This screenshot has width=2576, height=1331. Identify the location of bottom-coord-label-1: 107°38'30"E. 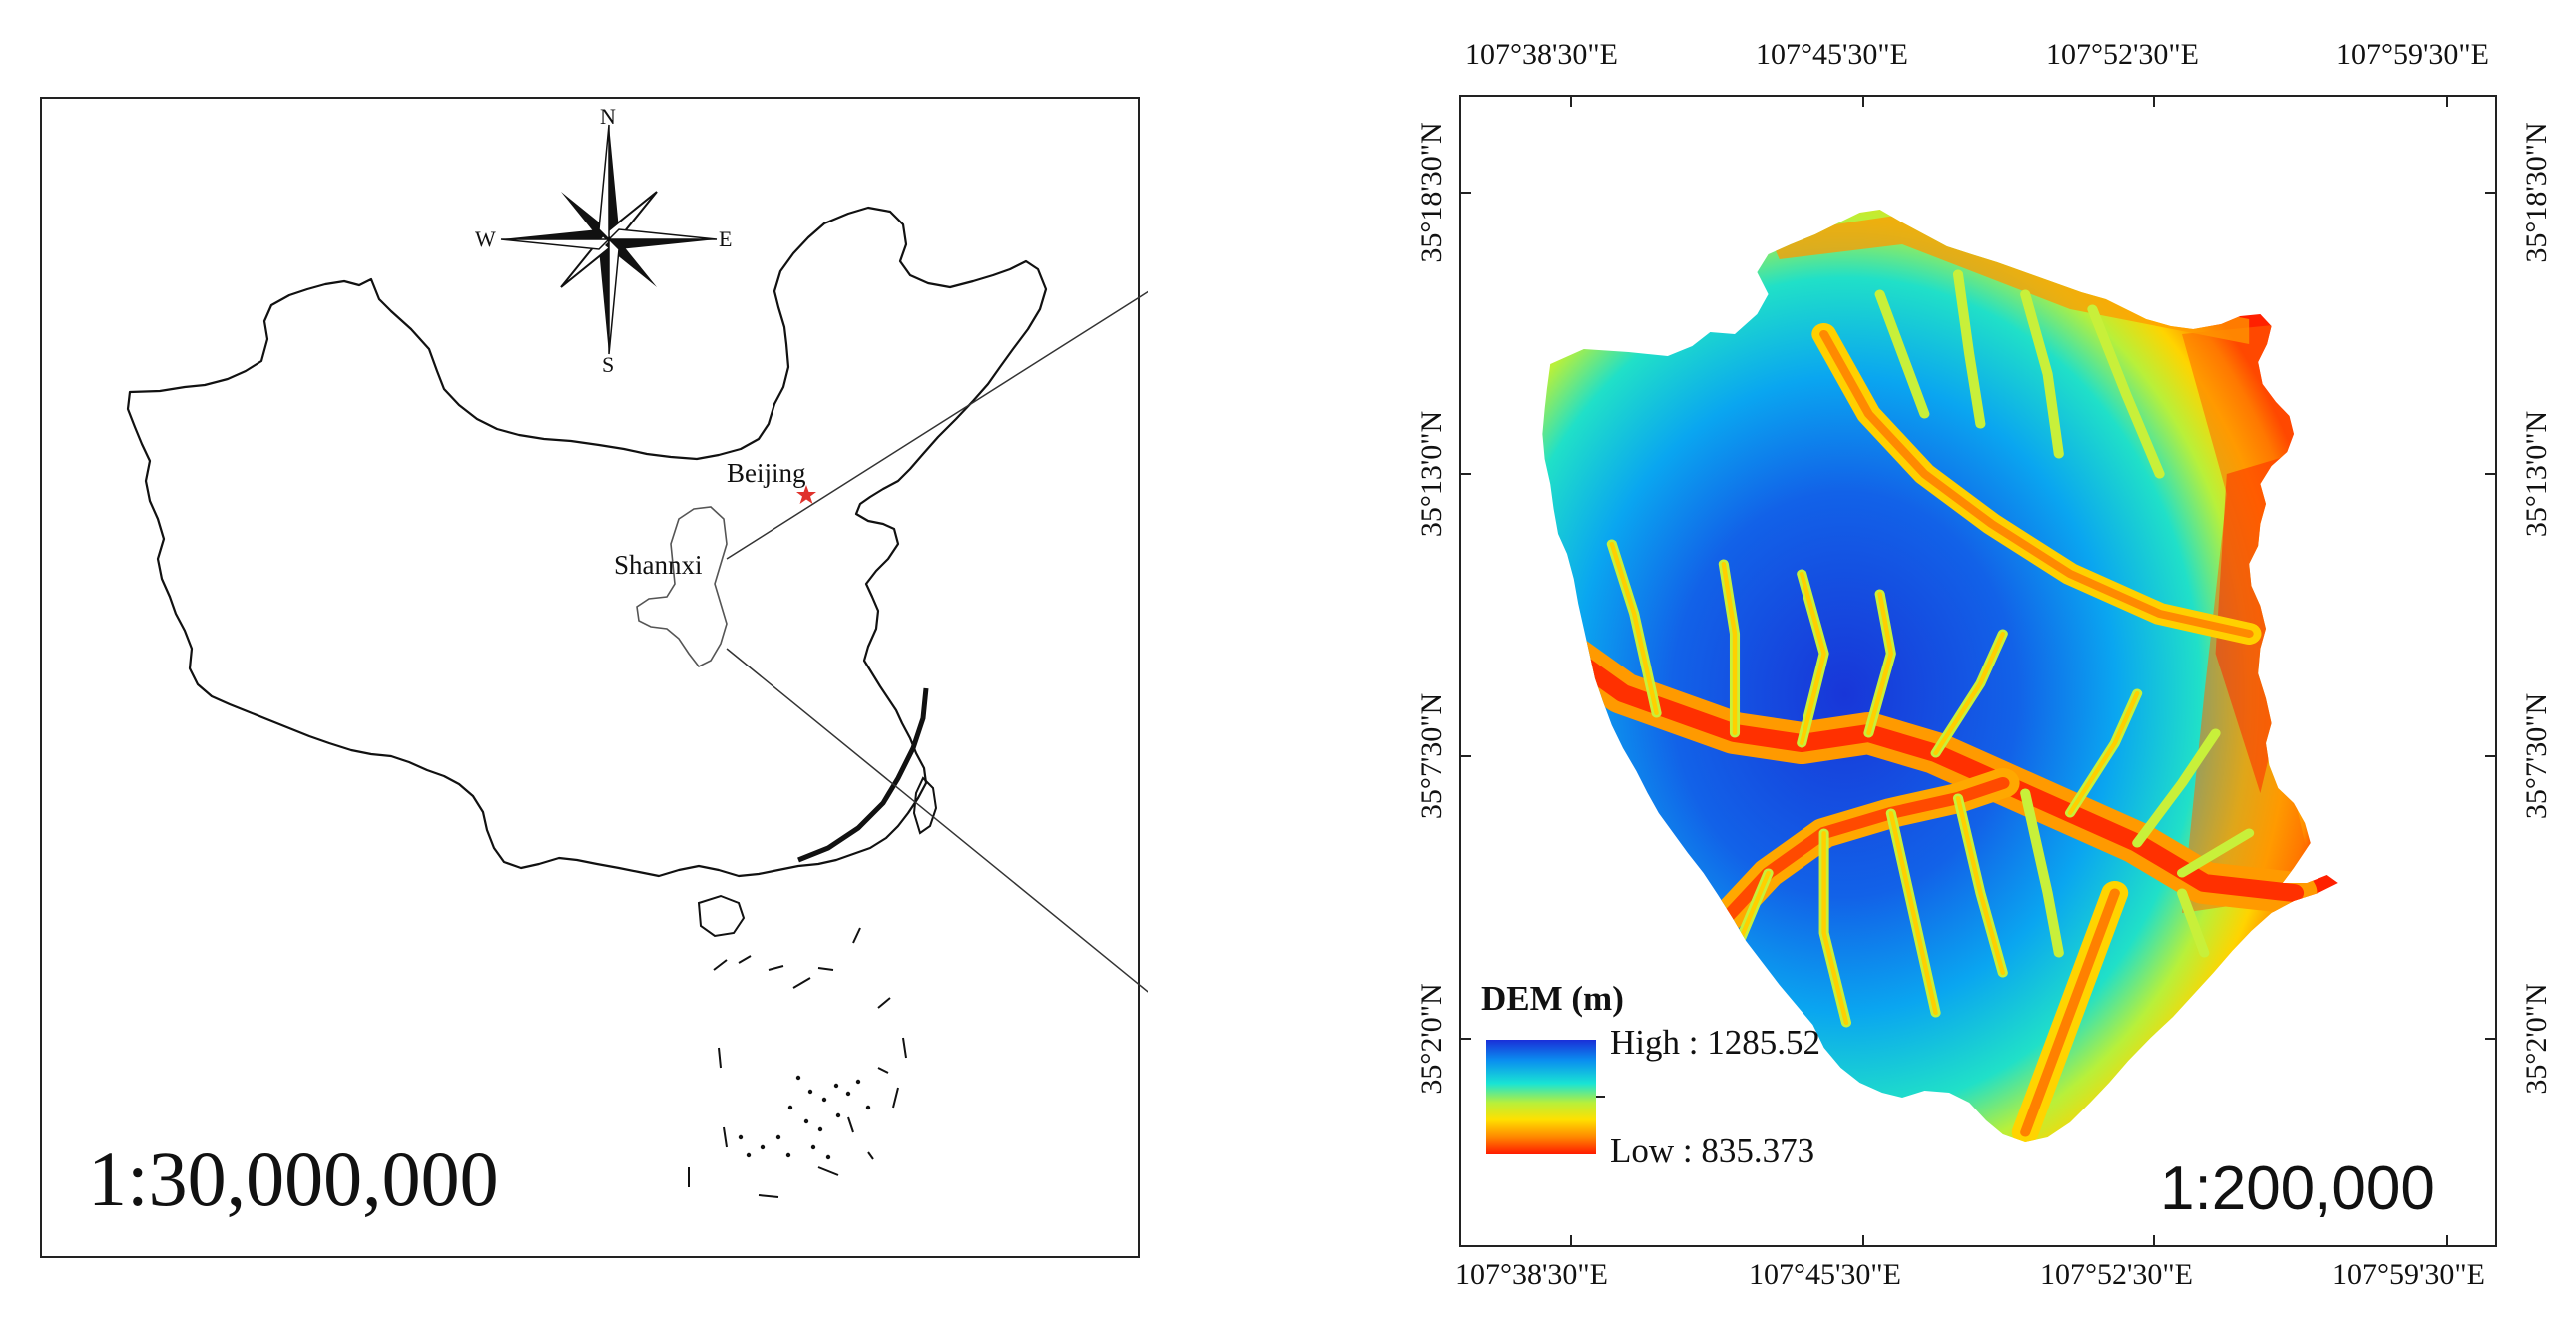
(1532, 1275).